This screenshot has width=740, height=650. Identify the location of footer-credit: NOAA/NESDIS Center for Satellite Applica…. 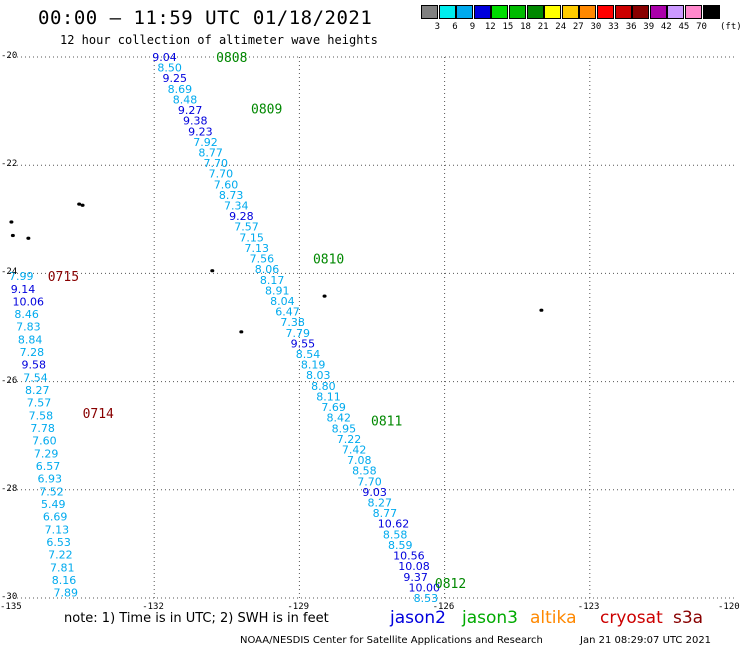
(391, 640).